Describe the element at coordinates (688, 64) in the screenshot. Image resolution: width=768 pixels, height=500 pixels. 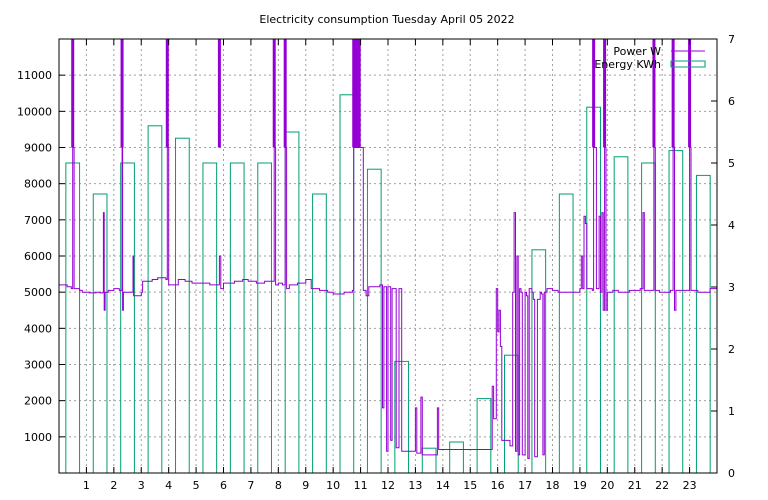
I see `legend-swatch-energy` at that location.